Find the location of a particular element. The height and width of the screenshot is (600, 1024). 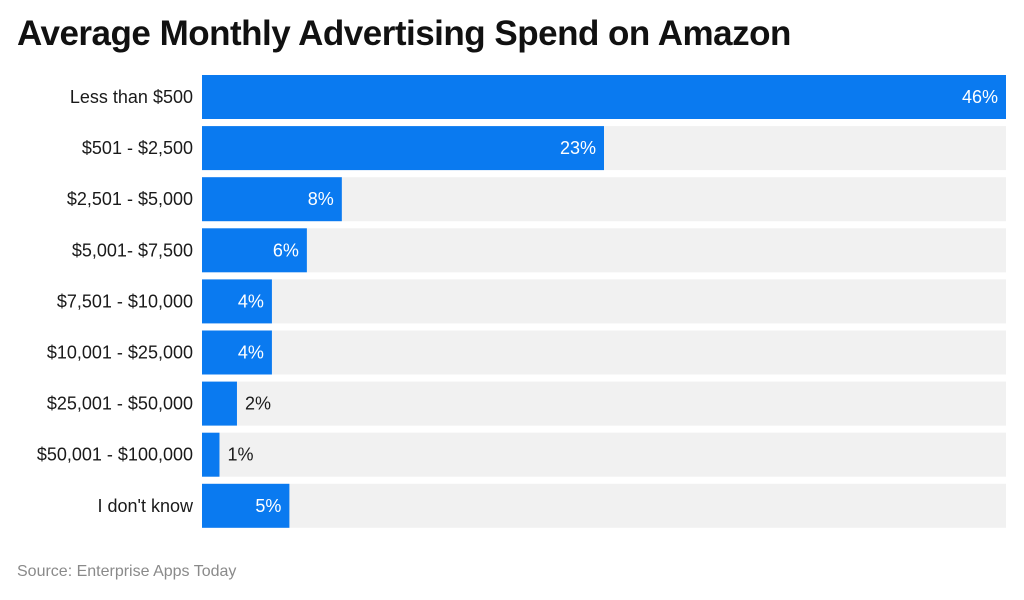

category-label: $25,001 - $50,000 is located at coordinates (120, 404).